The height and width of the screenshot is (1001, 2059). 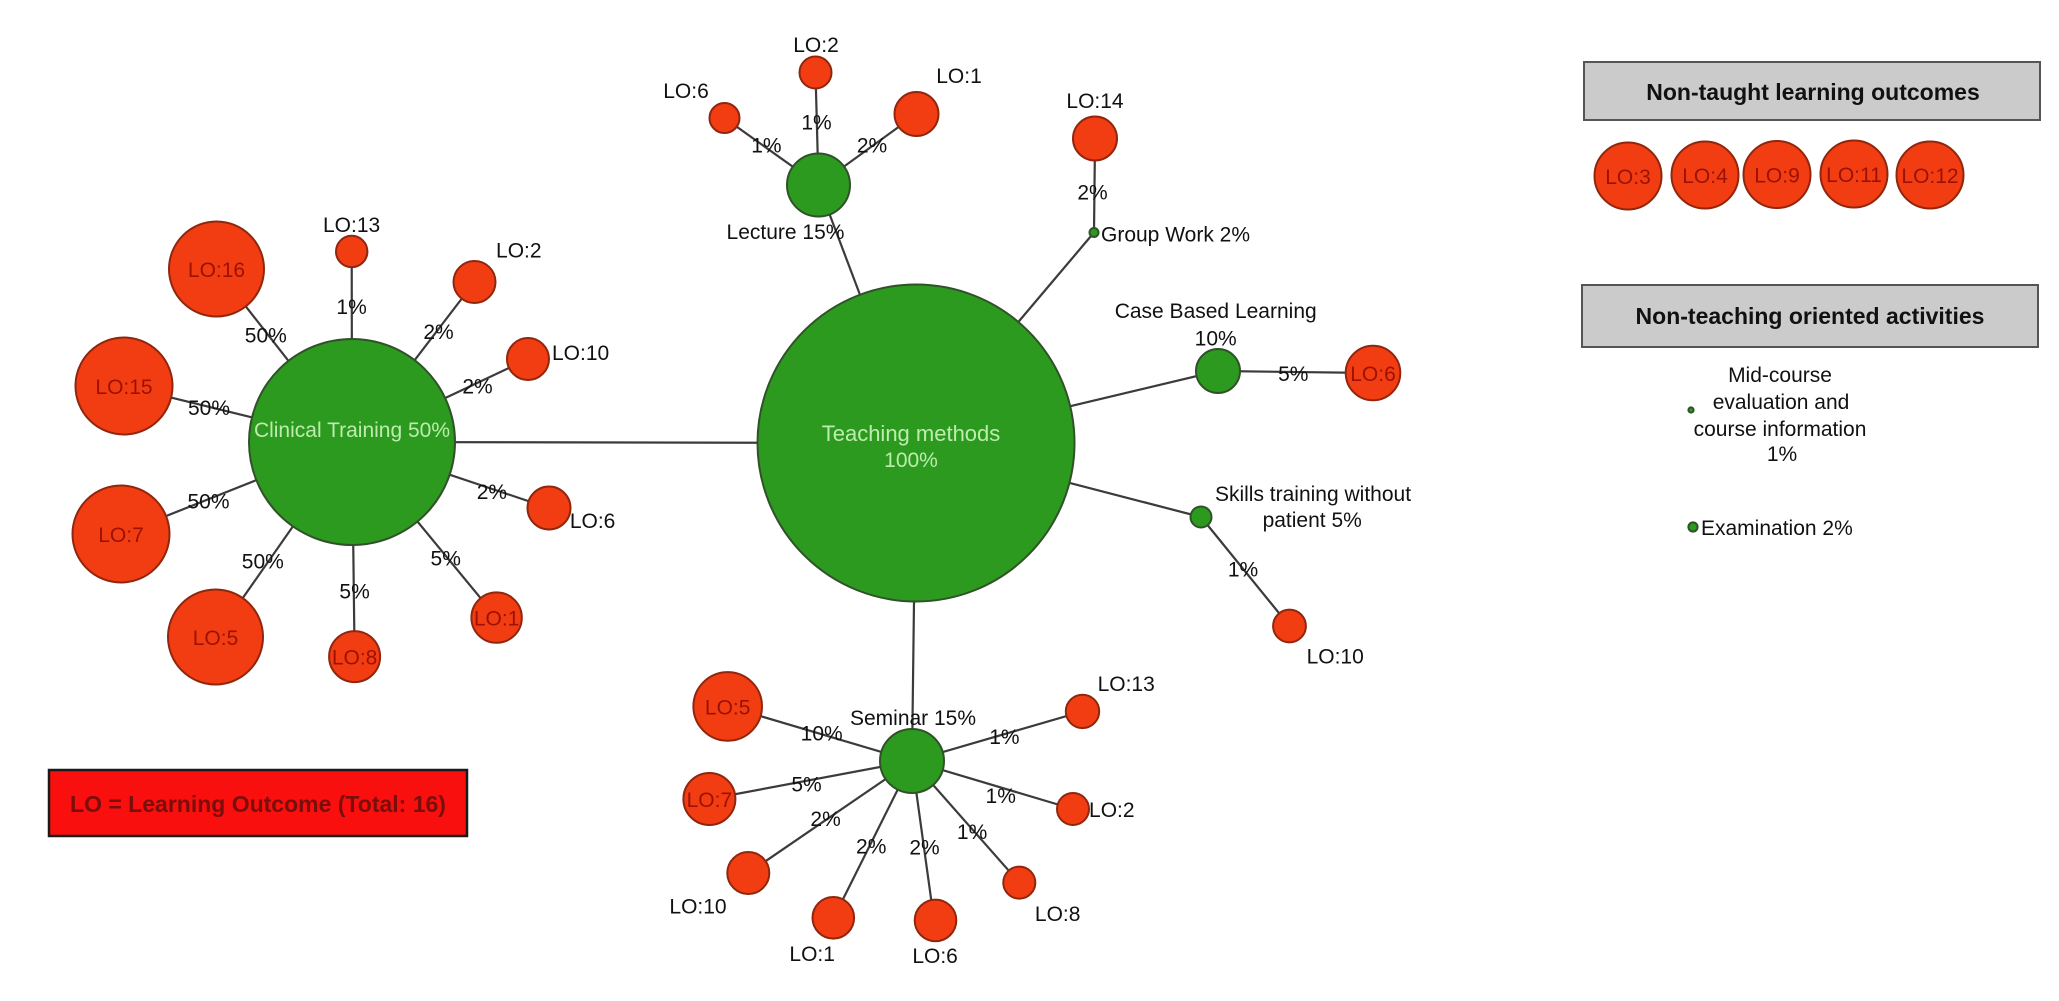 I want to click on svg-text: Clinical Training 50%, so click(x=352, y=430).